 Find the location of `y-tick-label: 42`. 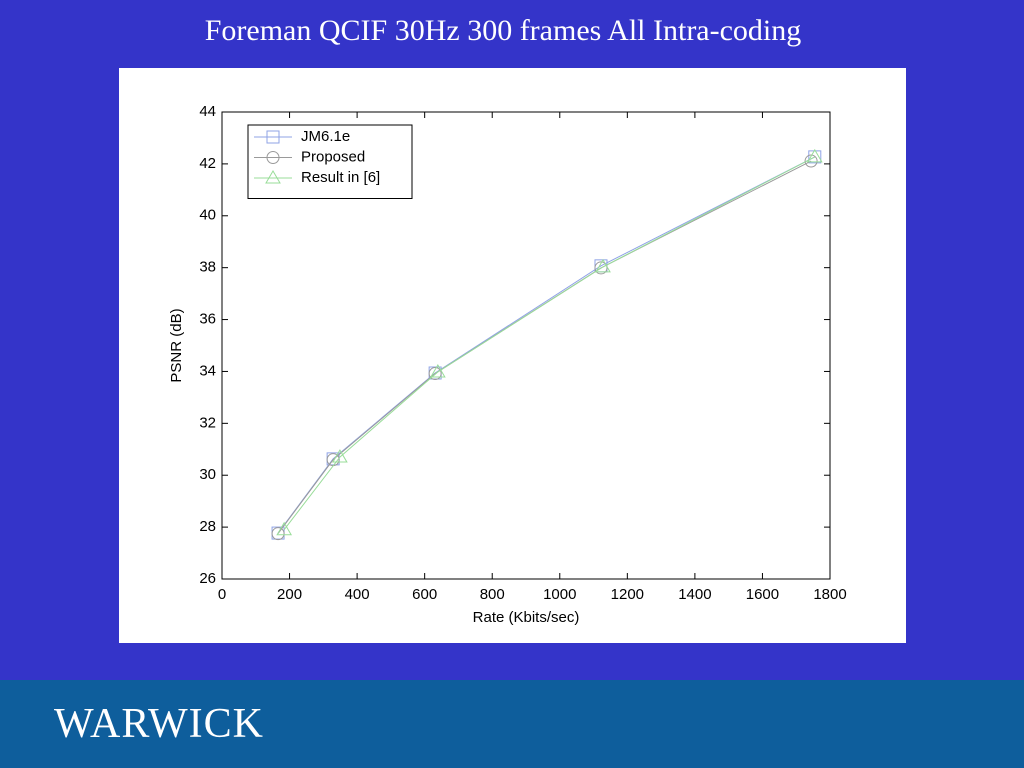

y-tick-label: 42 is located at coordinates (207, 163).